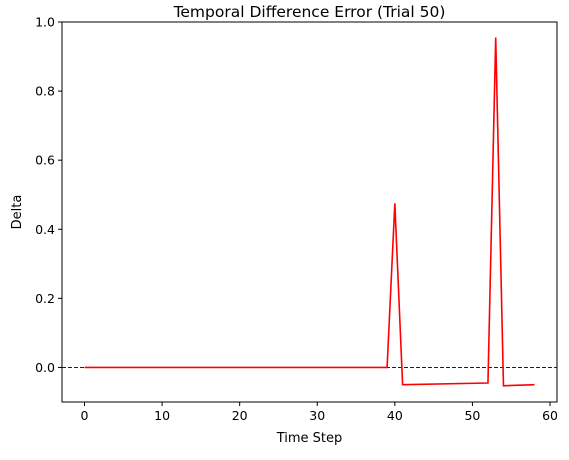  I want to click on y-tick-label: 0.0, so click(45, 367).